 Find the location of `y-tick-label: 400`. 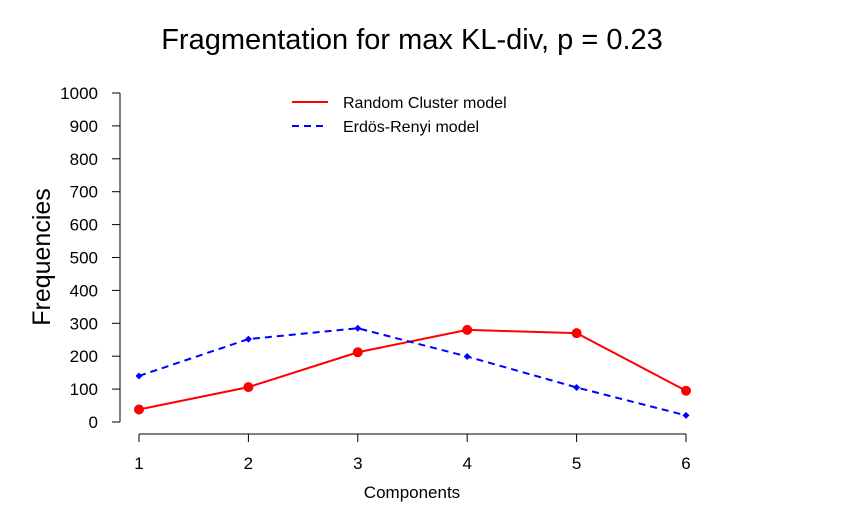

y-tick-label: 400 is located at coordinates (84, 290).